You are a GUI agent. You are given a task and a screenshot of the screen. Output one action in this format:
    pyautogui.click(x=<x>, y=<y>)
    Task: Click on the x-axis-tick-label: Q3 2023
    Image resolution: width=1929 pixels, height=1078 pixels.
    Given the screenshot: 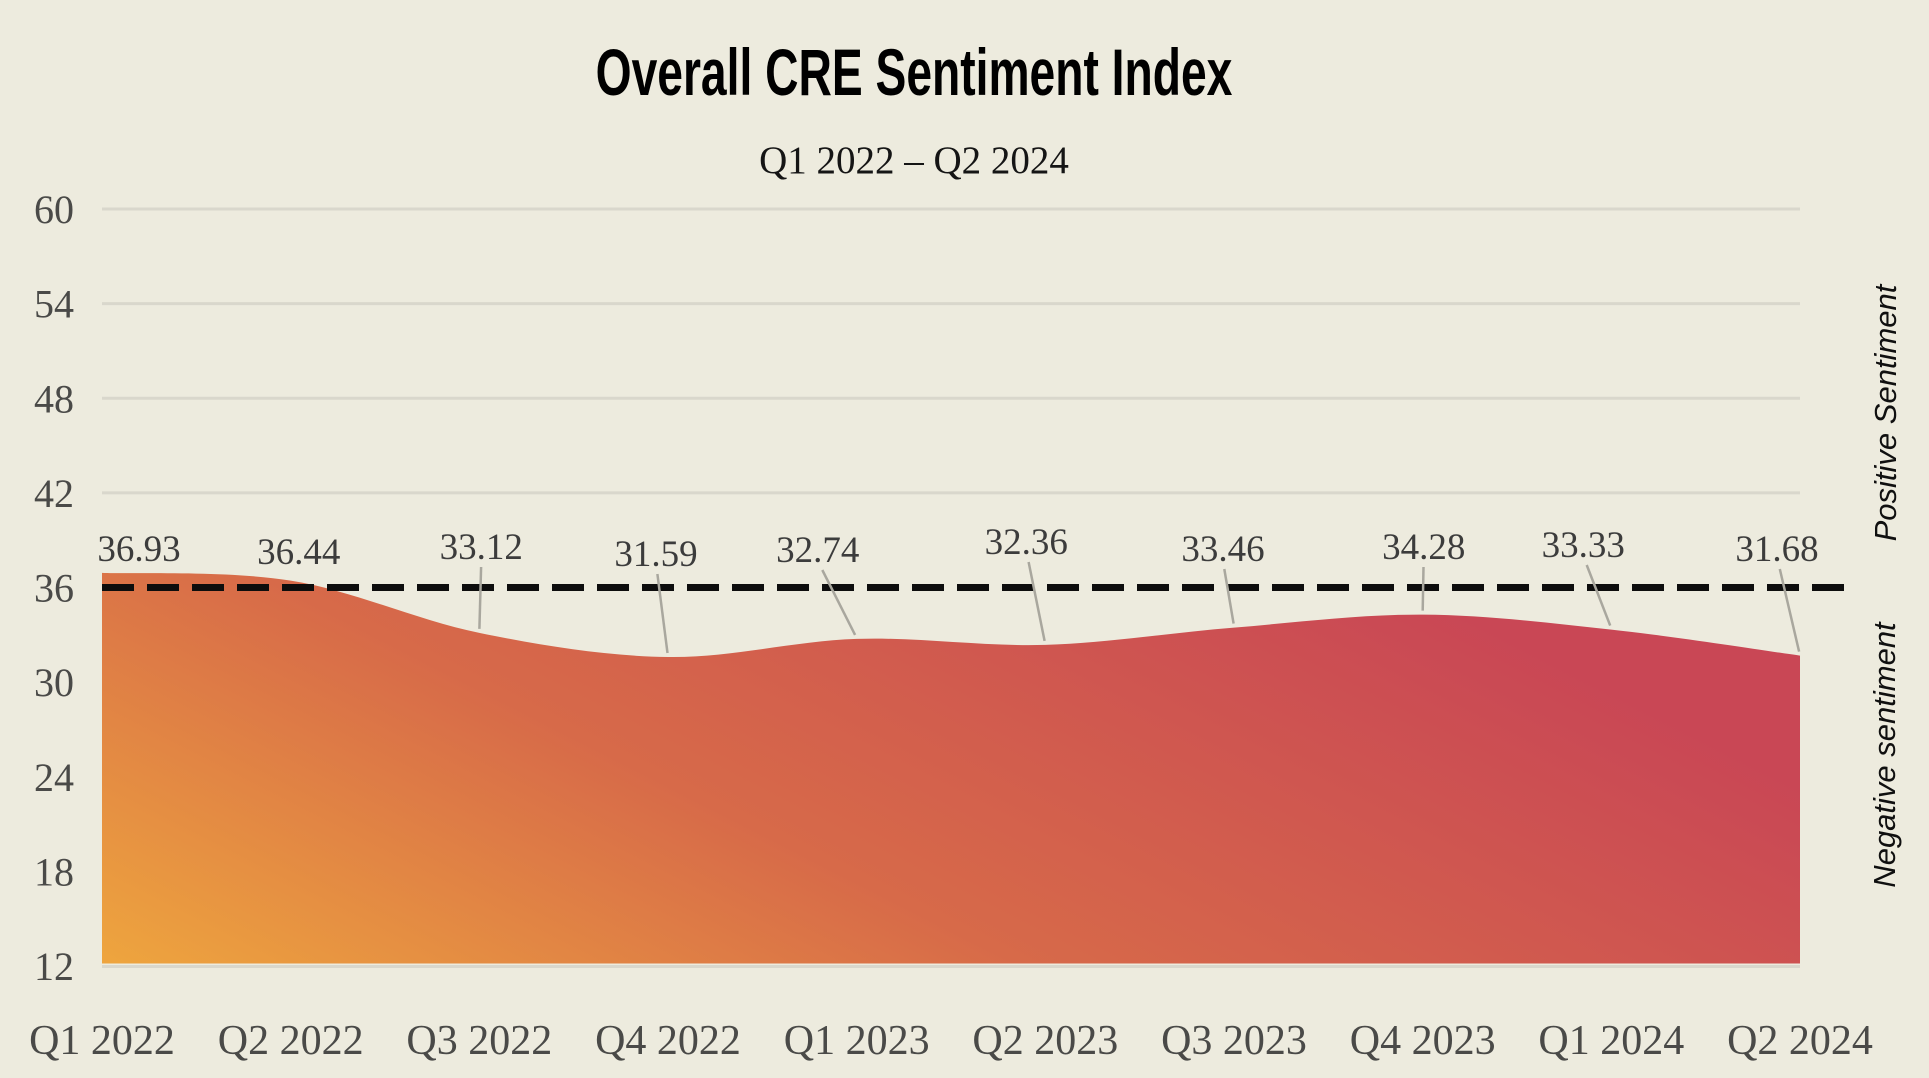 What is the action you would take?
    pyautogui.click(x=1234, y=1041)
    